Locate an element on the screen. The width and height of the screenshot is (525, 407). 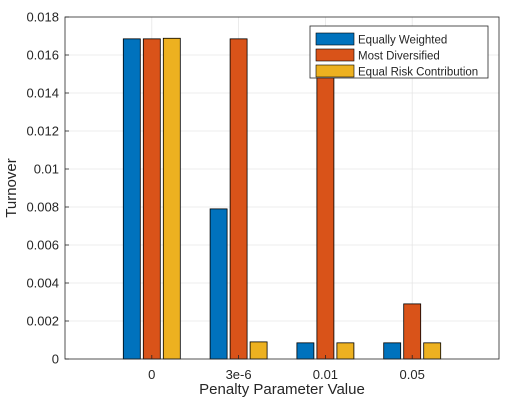
y-tick-label: 0.018 is located at coordinates (42, 17).